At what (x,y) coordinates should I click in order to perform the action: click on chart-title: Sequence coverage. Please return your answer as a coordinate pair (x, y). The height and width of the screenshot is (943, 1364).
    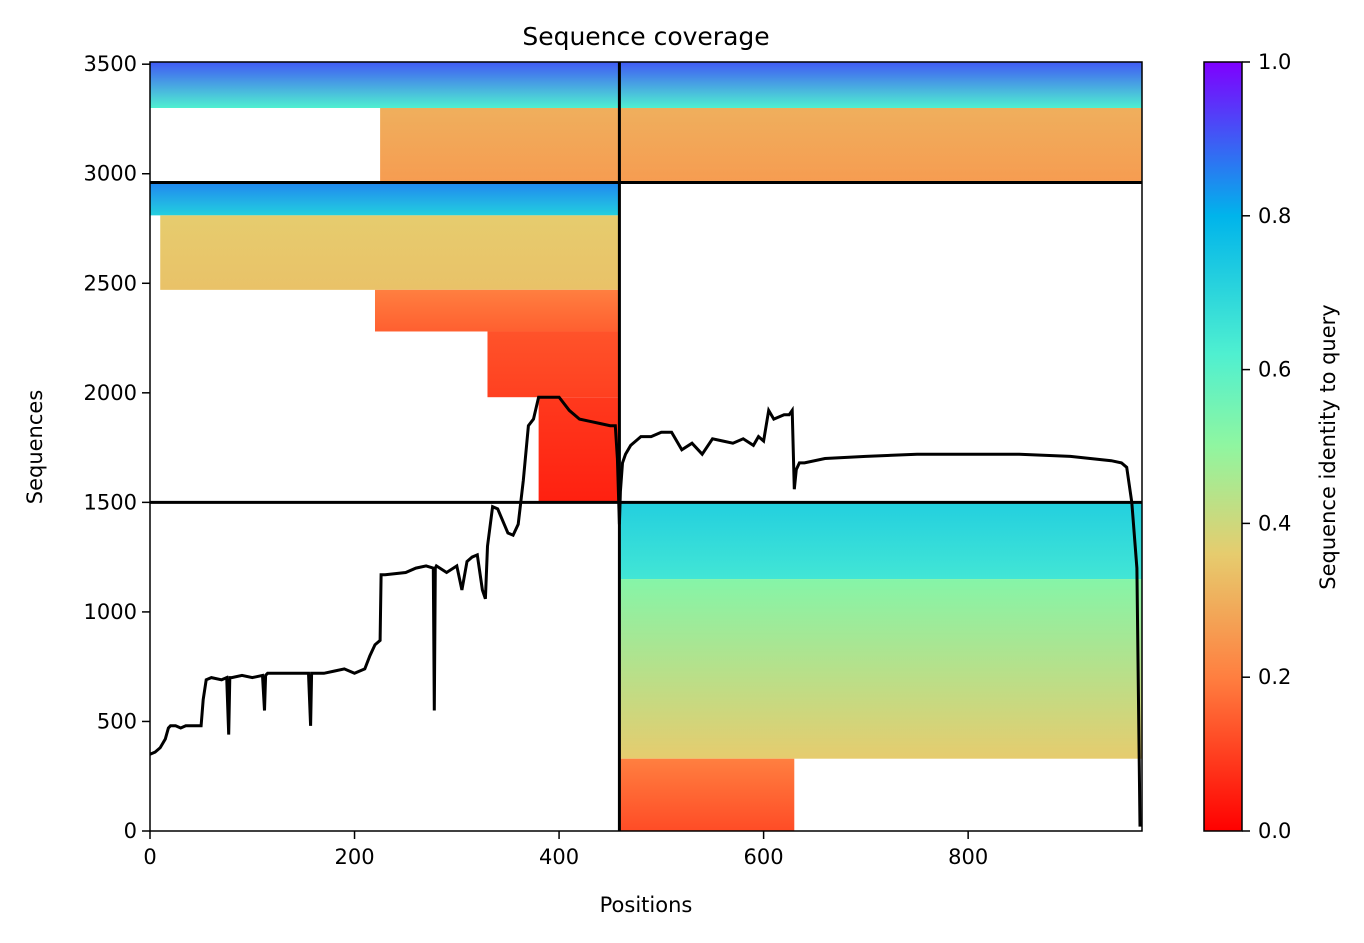
    Looking at the image, I should click on (645, 36).